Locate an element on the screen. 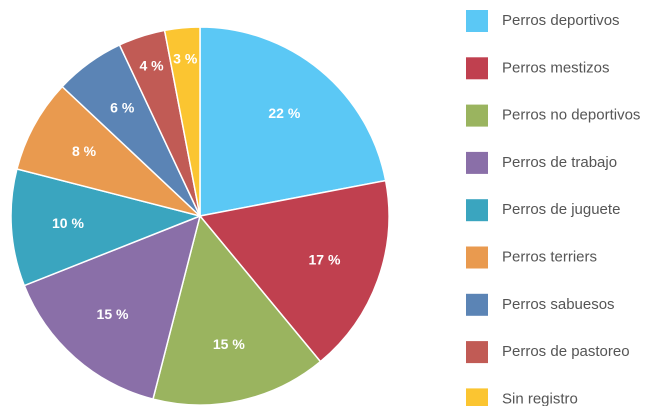  legend-label: Sin registro is located at coordinates (540, 398).